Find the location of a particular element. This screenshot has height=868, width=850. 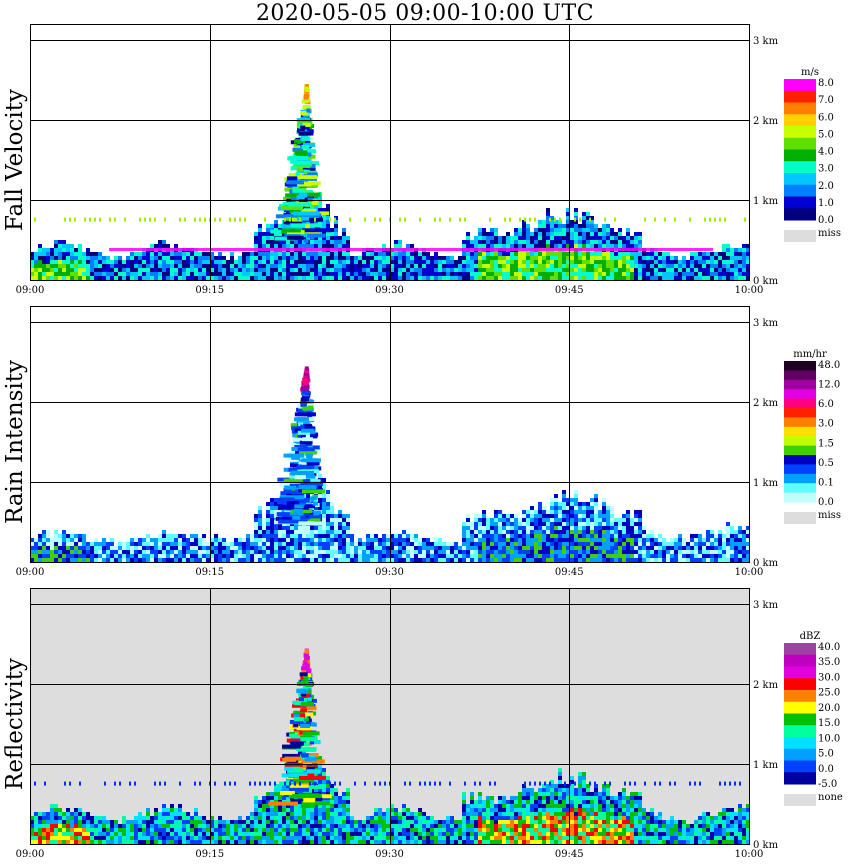

dot is located at coordinates (490, 219).